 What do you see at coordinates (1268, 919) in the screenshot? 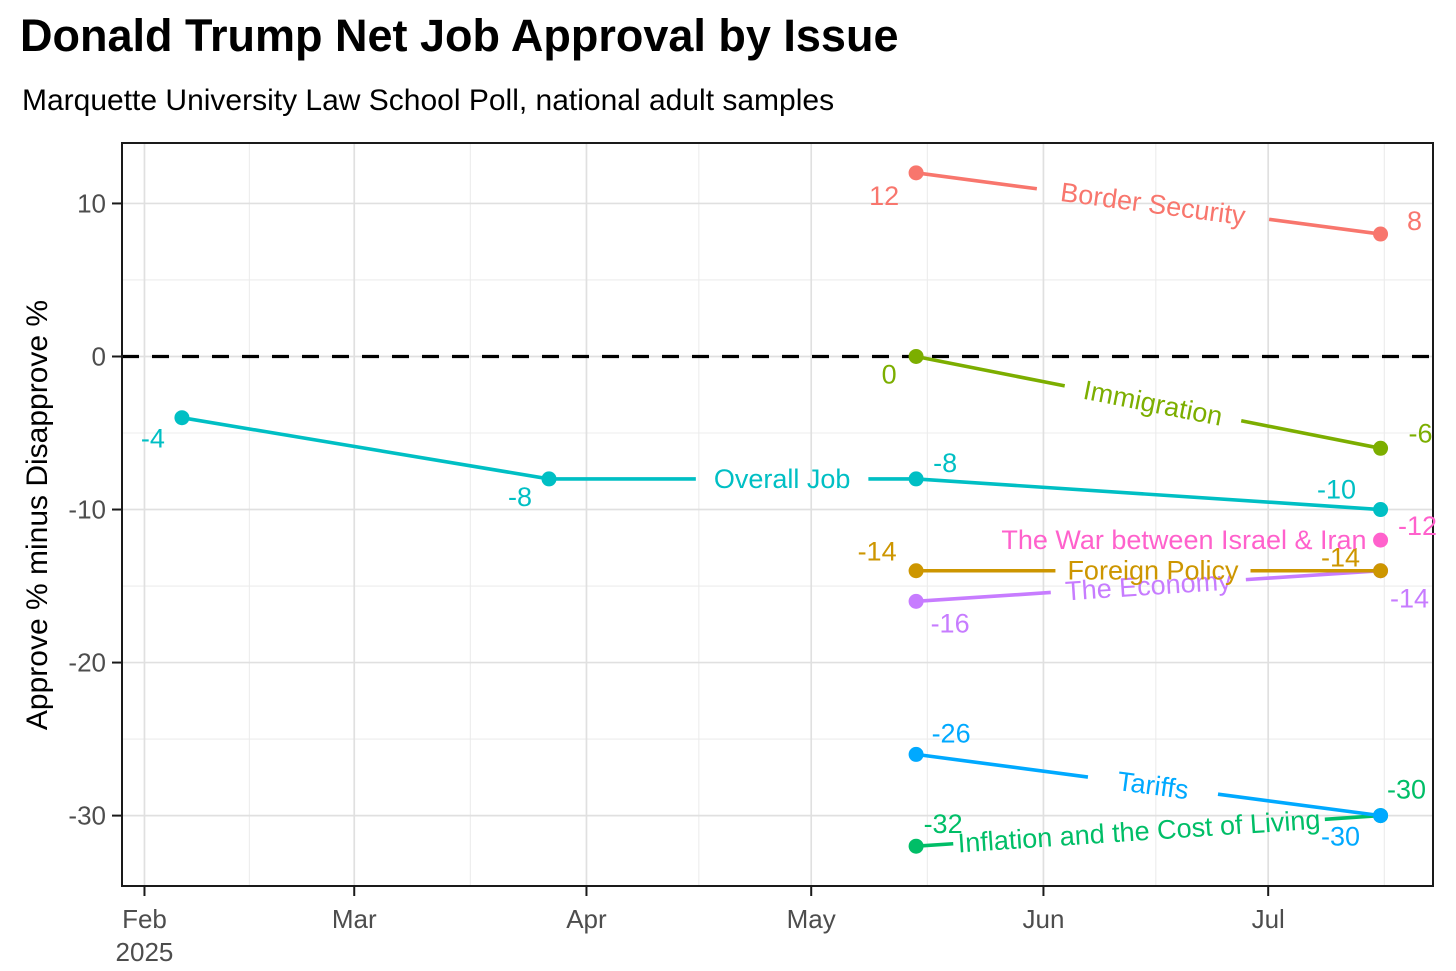
I see `x-tick-label: Jul` at bounding box center [1268, 919].